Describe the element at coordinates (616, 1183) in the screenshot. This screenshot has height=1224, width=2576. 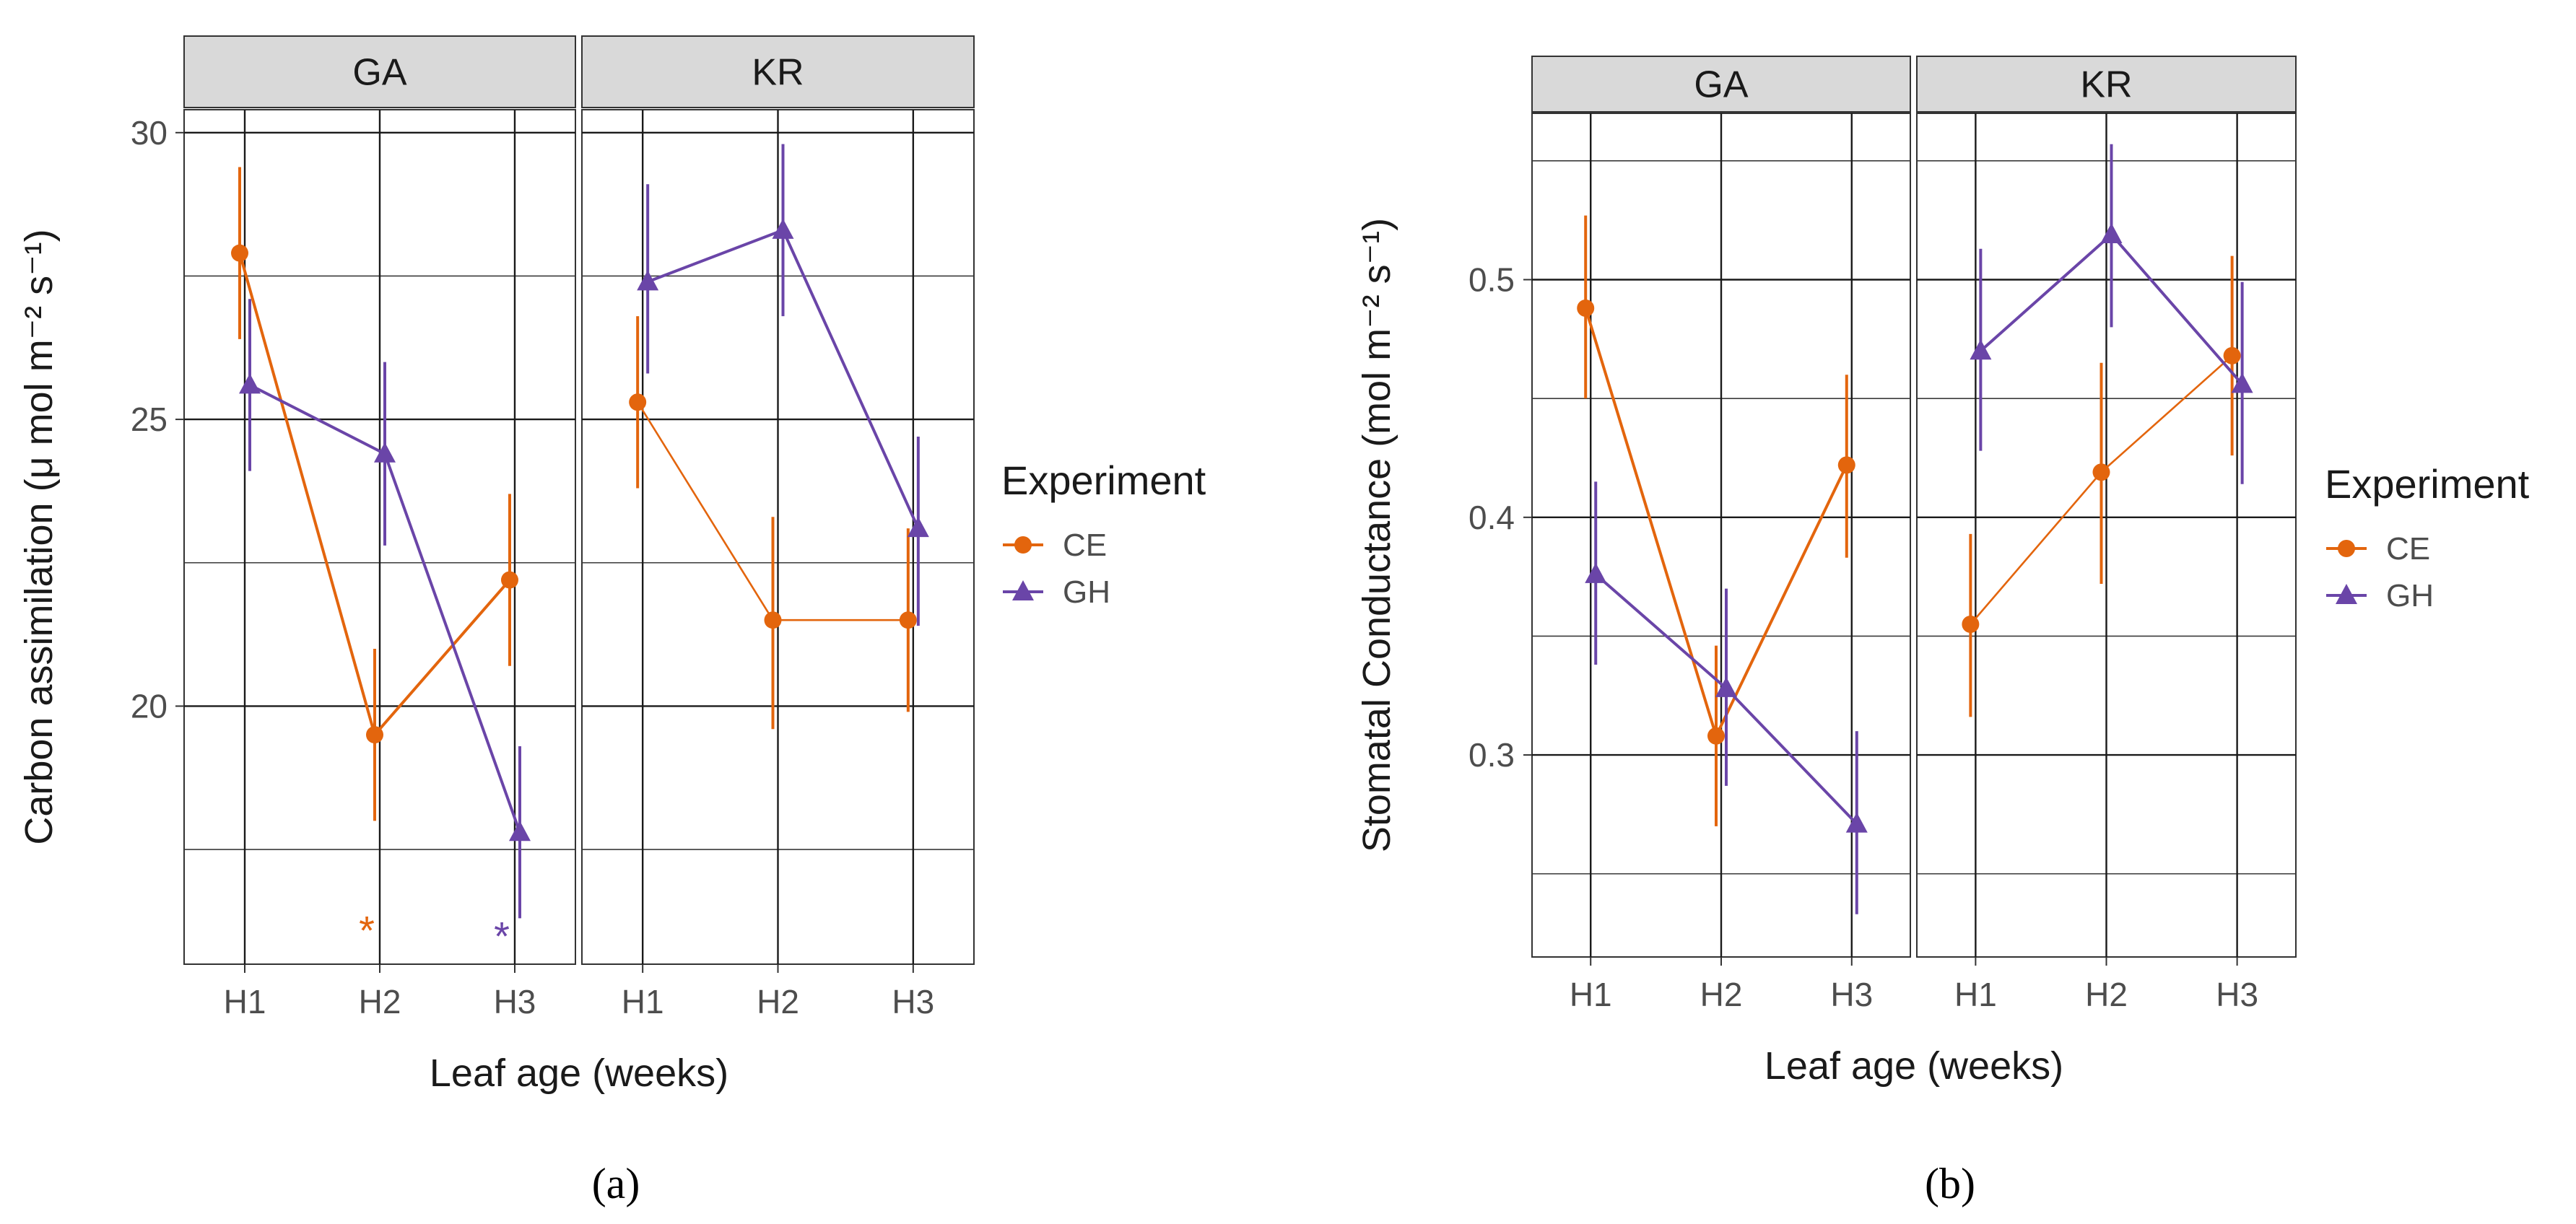
I see `panel-label: (a)` at that location.